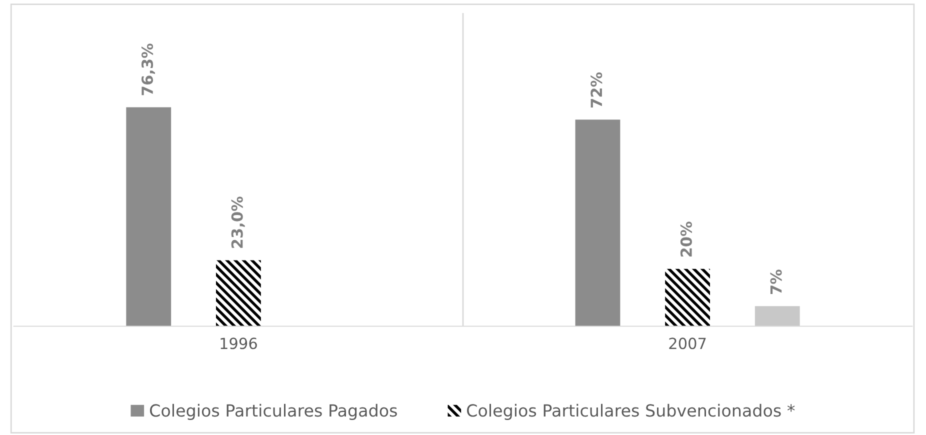  What do you see at coordinates (238, 344) in the screenshot?
I see `x-tick-label: 1996` at bounding box center [238, 344].